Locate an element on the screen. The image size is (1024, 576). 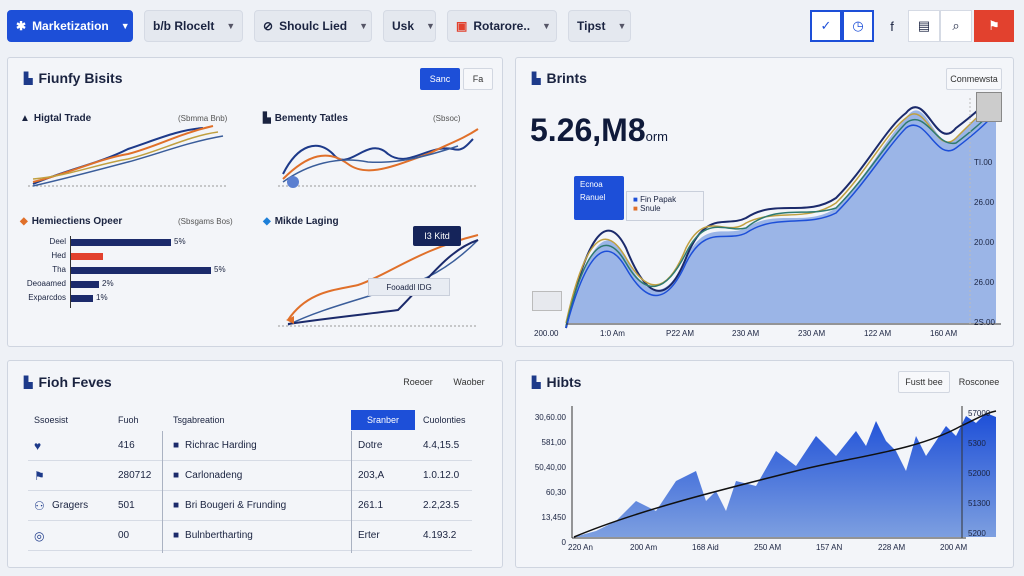
axis-tick-label: 2S.00 is located at coordinates (984, 322).